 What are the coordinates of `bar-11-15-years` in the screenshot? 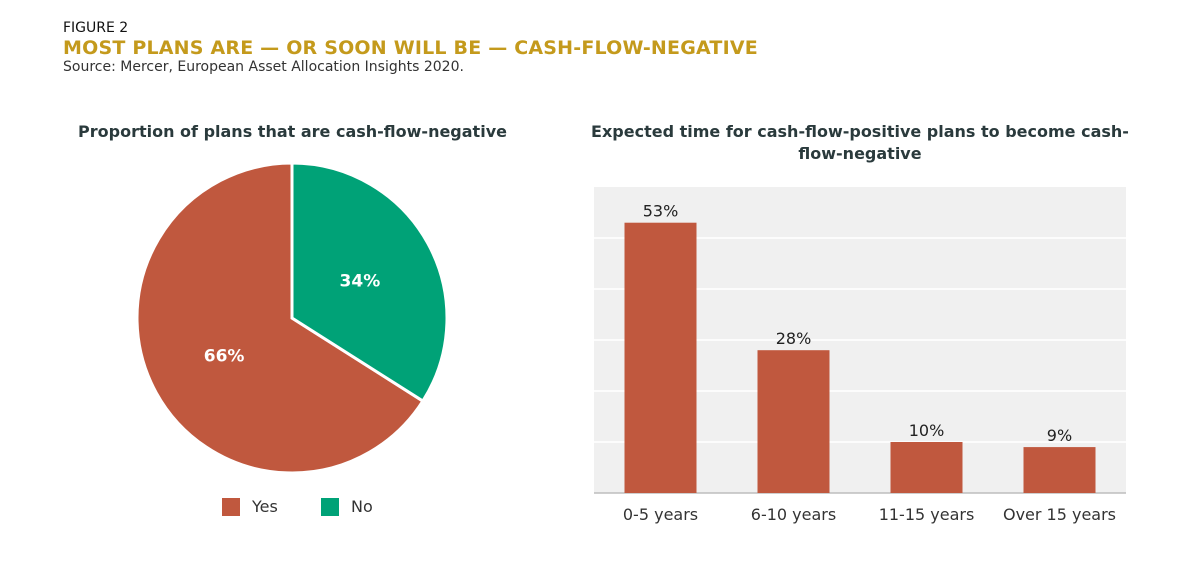 It's located at (926, 467).